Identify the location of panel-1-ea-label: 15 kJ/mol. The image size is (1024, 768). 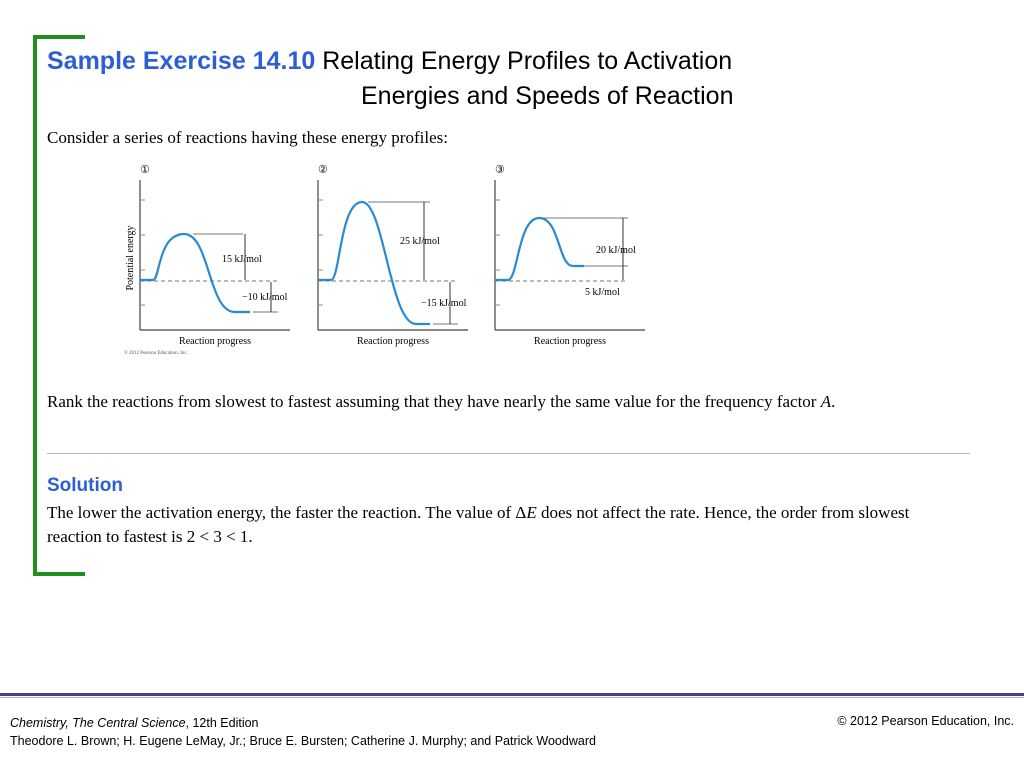
(242, 259).